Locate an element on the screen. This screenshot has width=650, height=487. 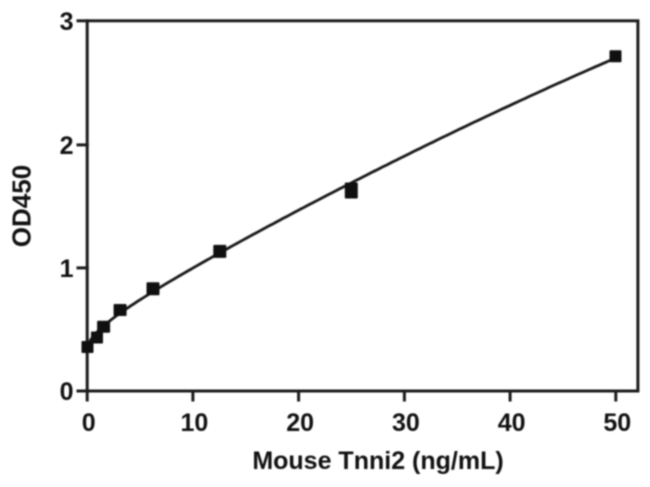
svg-text: Mouse Tnni2 (ng/mL) is located at coordinates (377, 461).